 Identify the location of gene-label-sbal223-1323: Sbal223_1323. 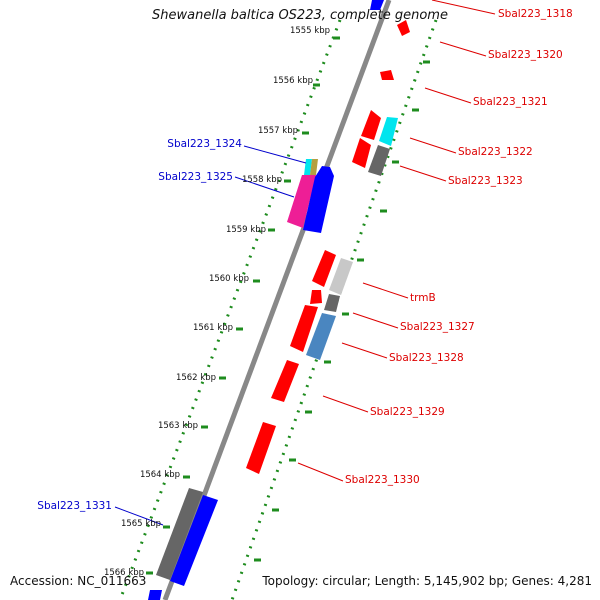
(485, 181).